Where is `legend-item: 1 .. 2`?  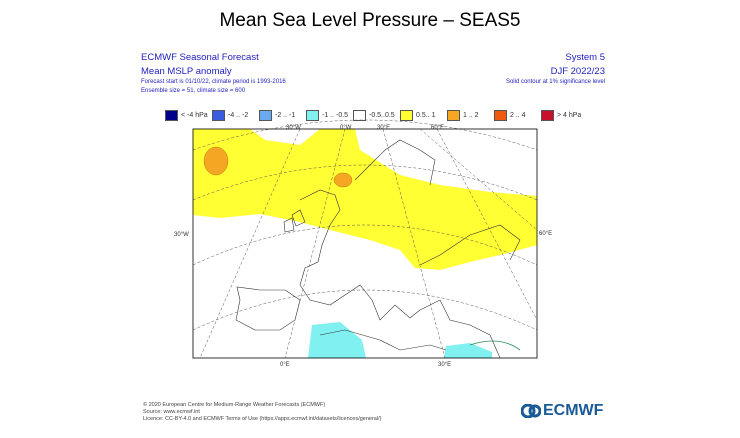 legend-item: 1 .. 2 is located at coordinates (463, 115).